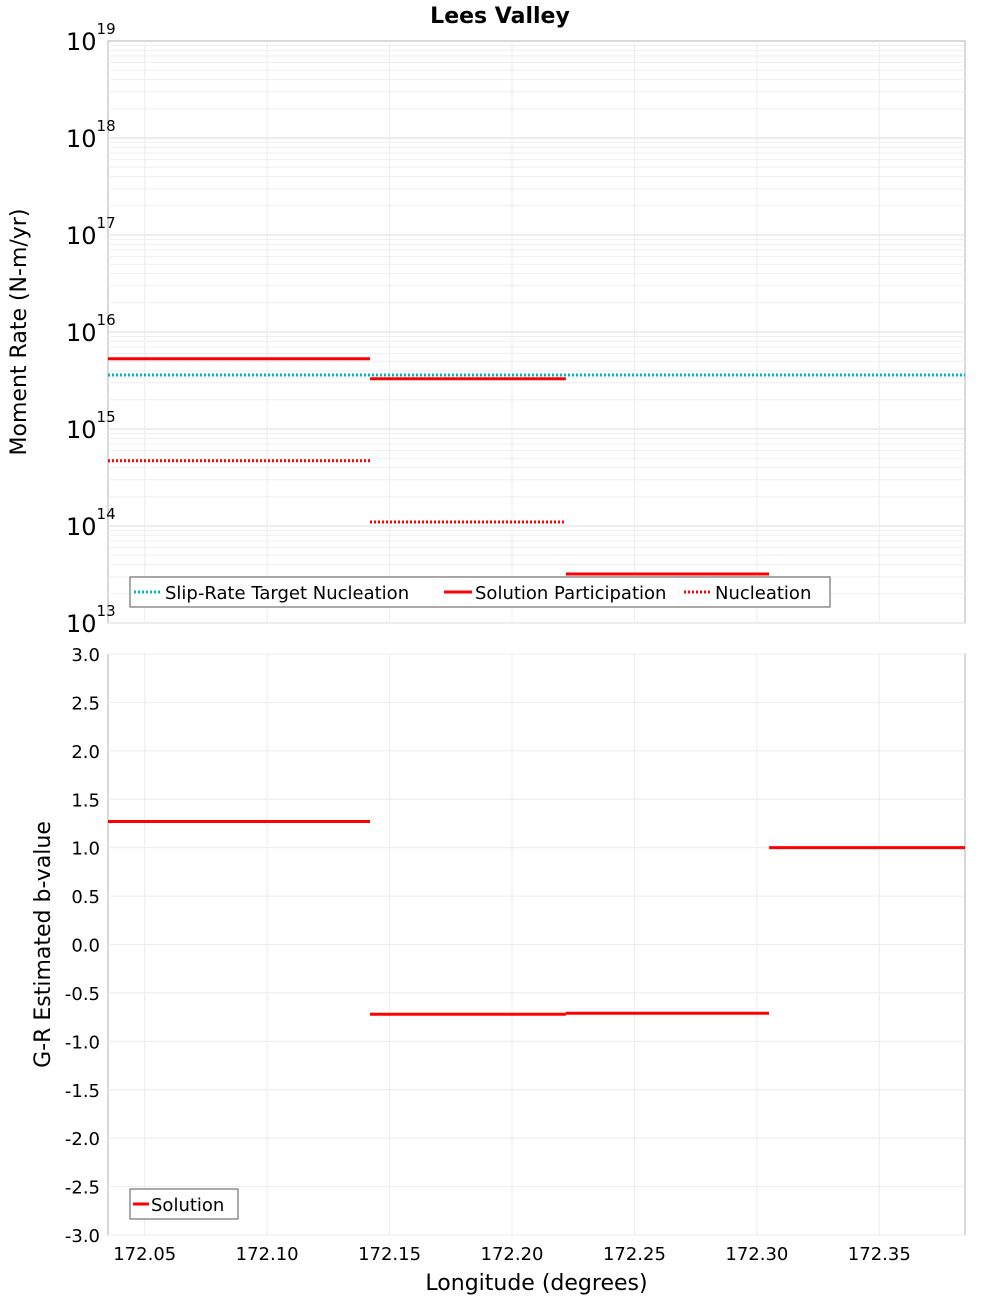 The width and height of the screenshot is (1000, 1300). What do you see at coordinates (82, 1236) in the screenshot?
I see `y-tick-label: -3.0` at bounding box center [82, 1236].